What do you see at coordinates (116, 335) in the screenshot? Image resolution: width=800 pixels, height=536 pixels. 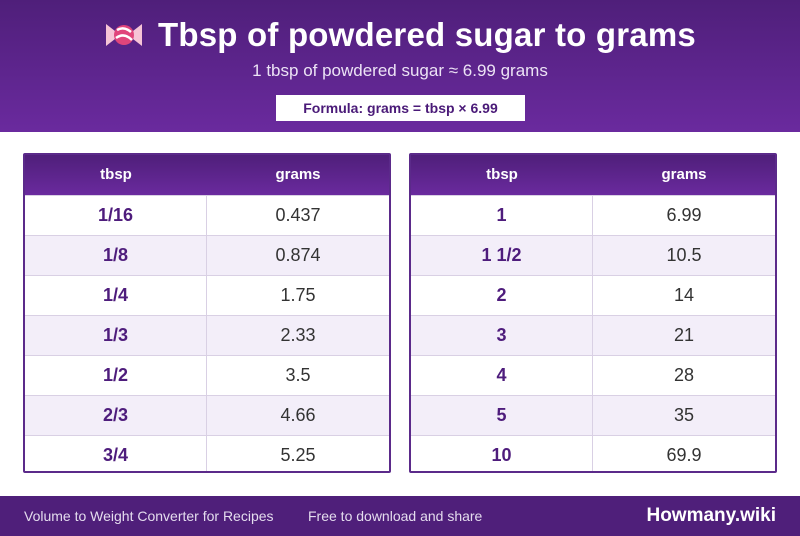 I see `tbsp-cell: 1/3` at bounding box center [116, 335].